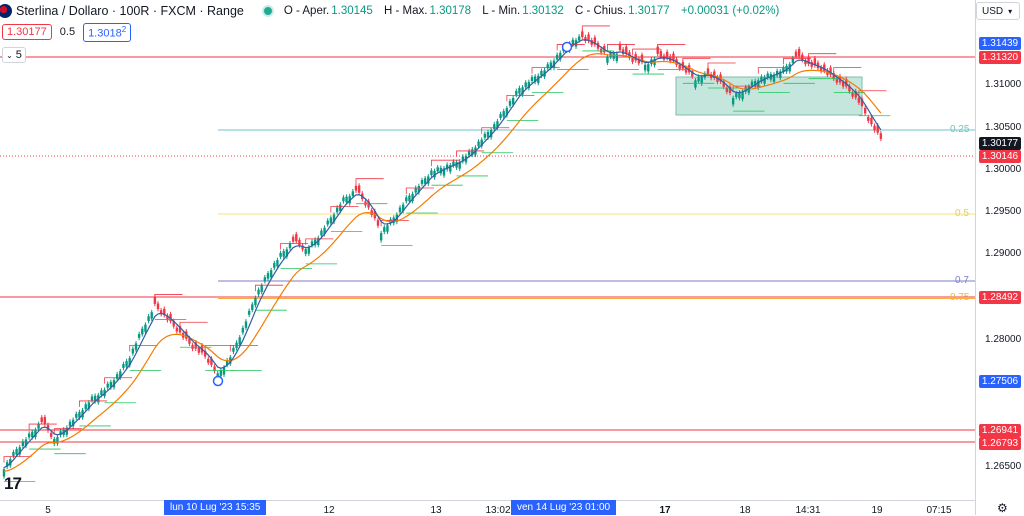  Describe the element at coordinates (769, 96) in the screenshot. I see `rectangle-drawing` at that location.